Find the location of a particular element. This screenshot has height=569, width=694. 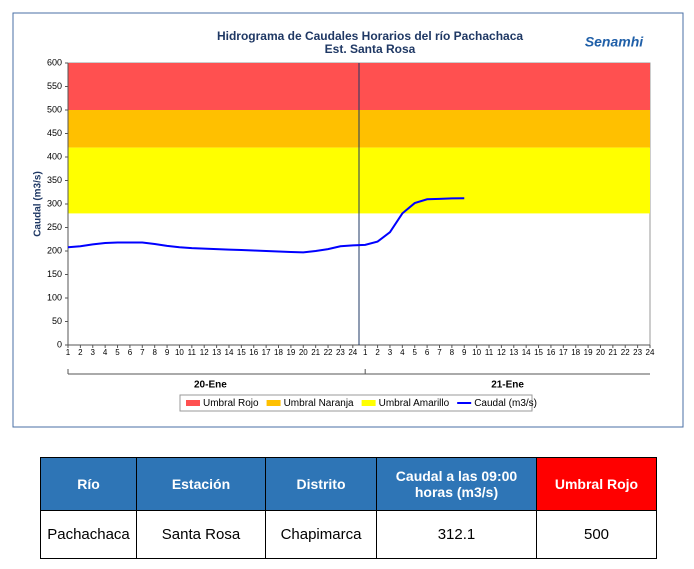

header-cell: Estación is located at coordinates (201, 484).